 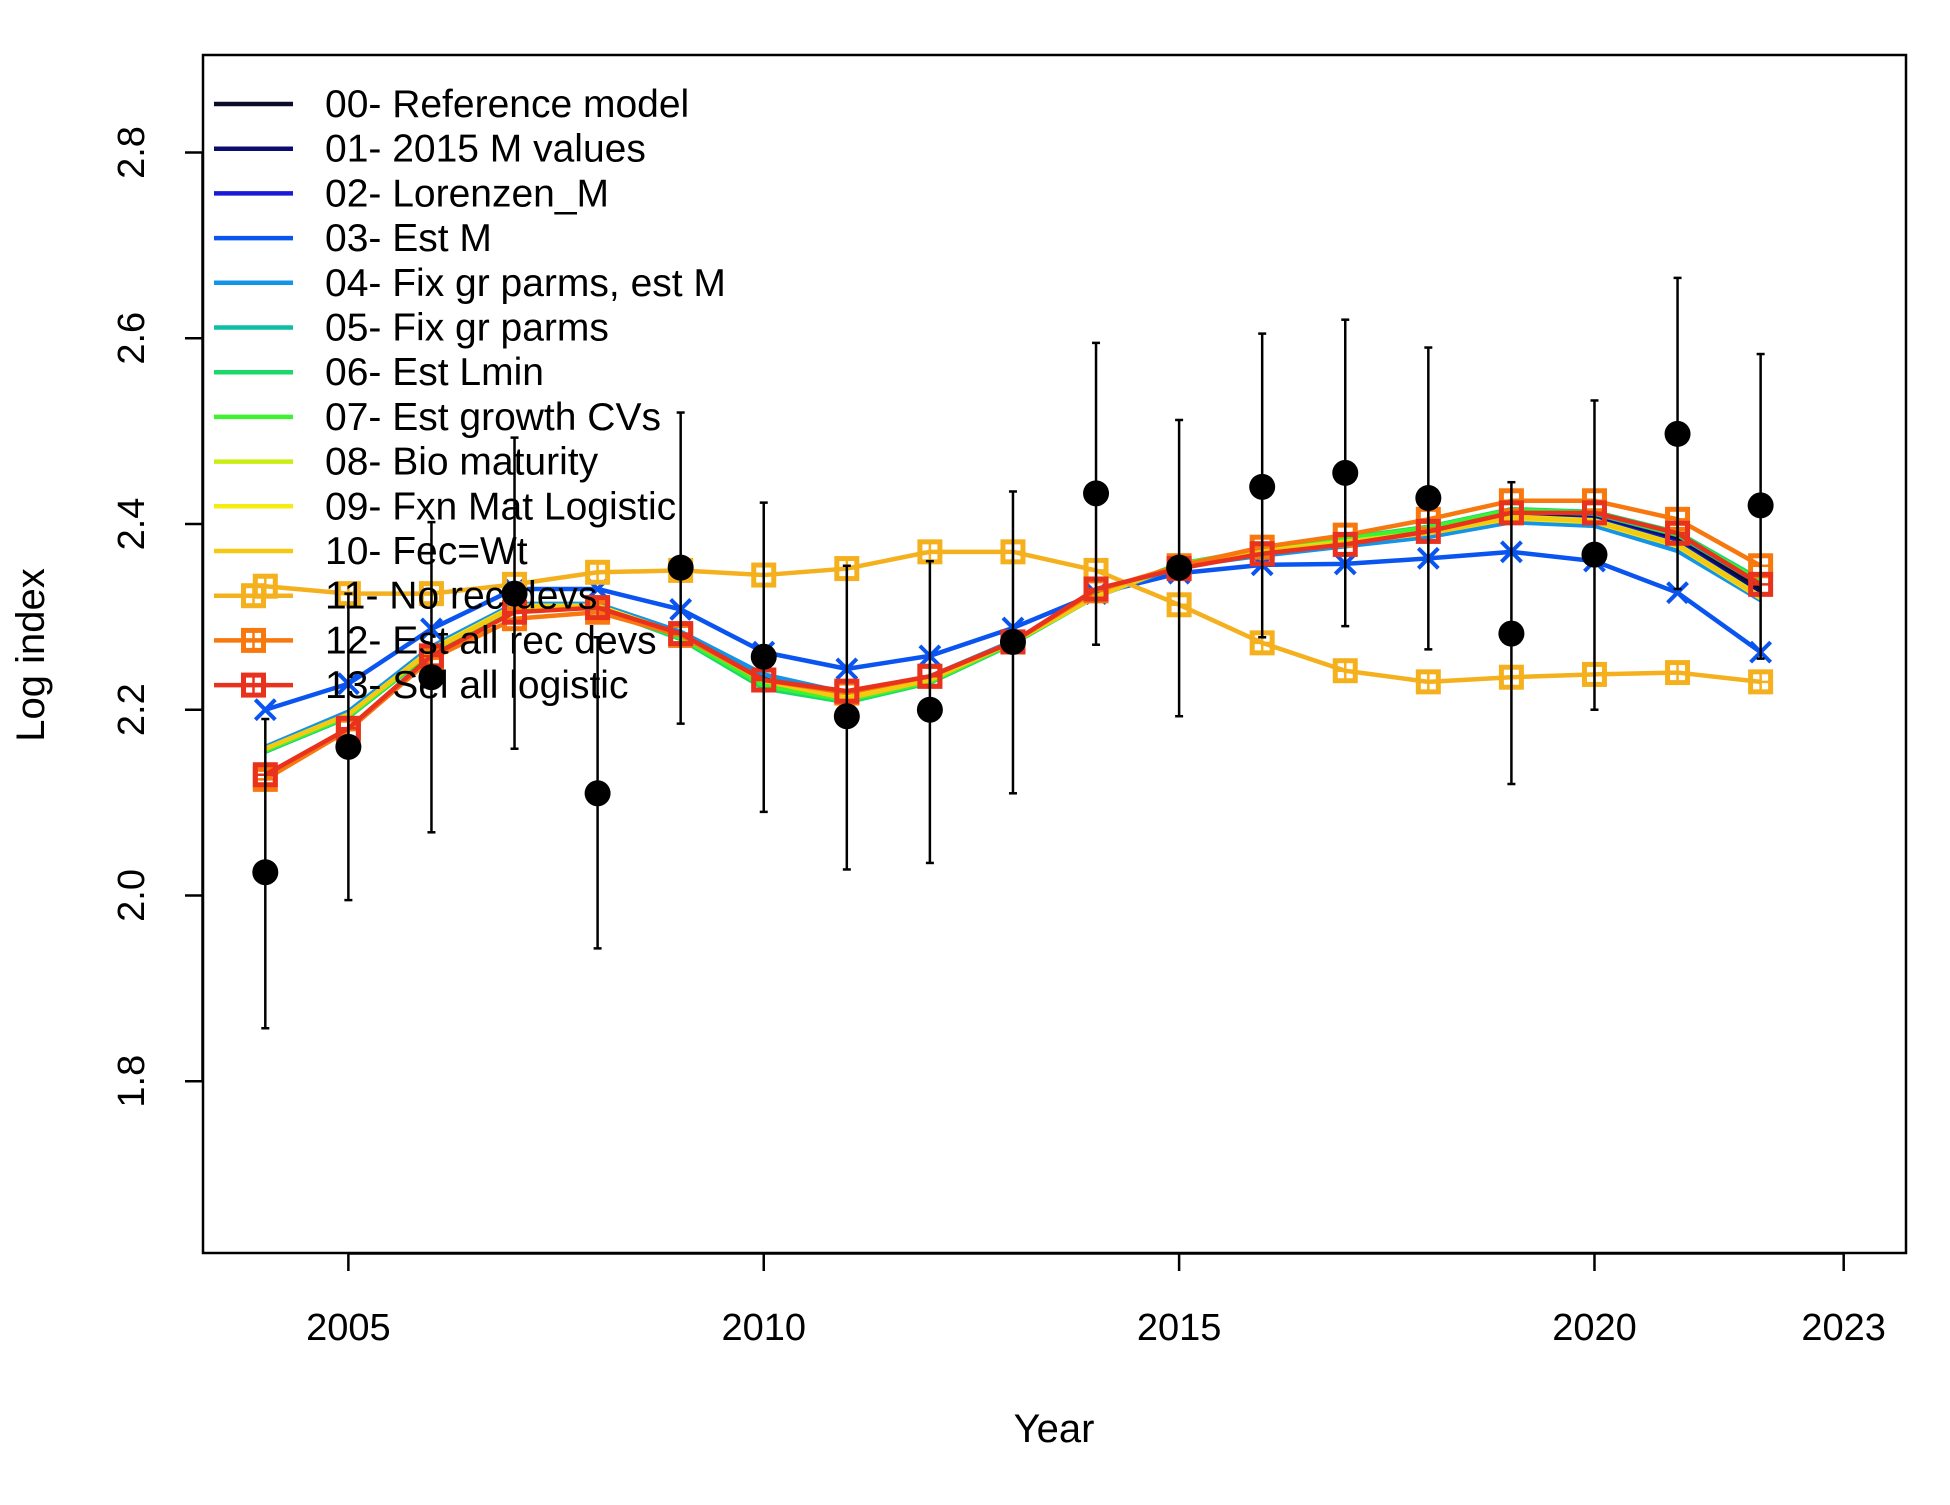 What do you see at coordinates (408, 238) in the screenshot?
I see `legend-label: 03- Est M` at bounding box center [408, 238].